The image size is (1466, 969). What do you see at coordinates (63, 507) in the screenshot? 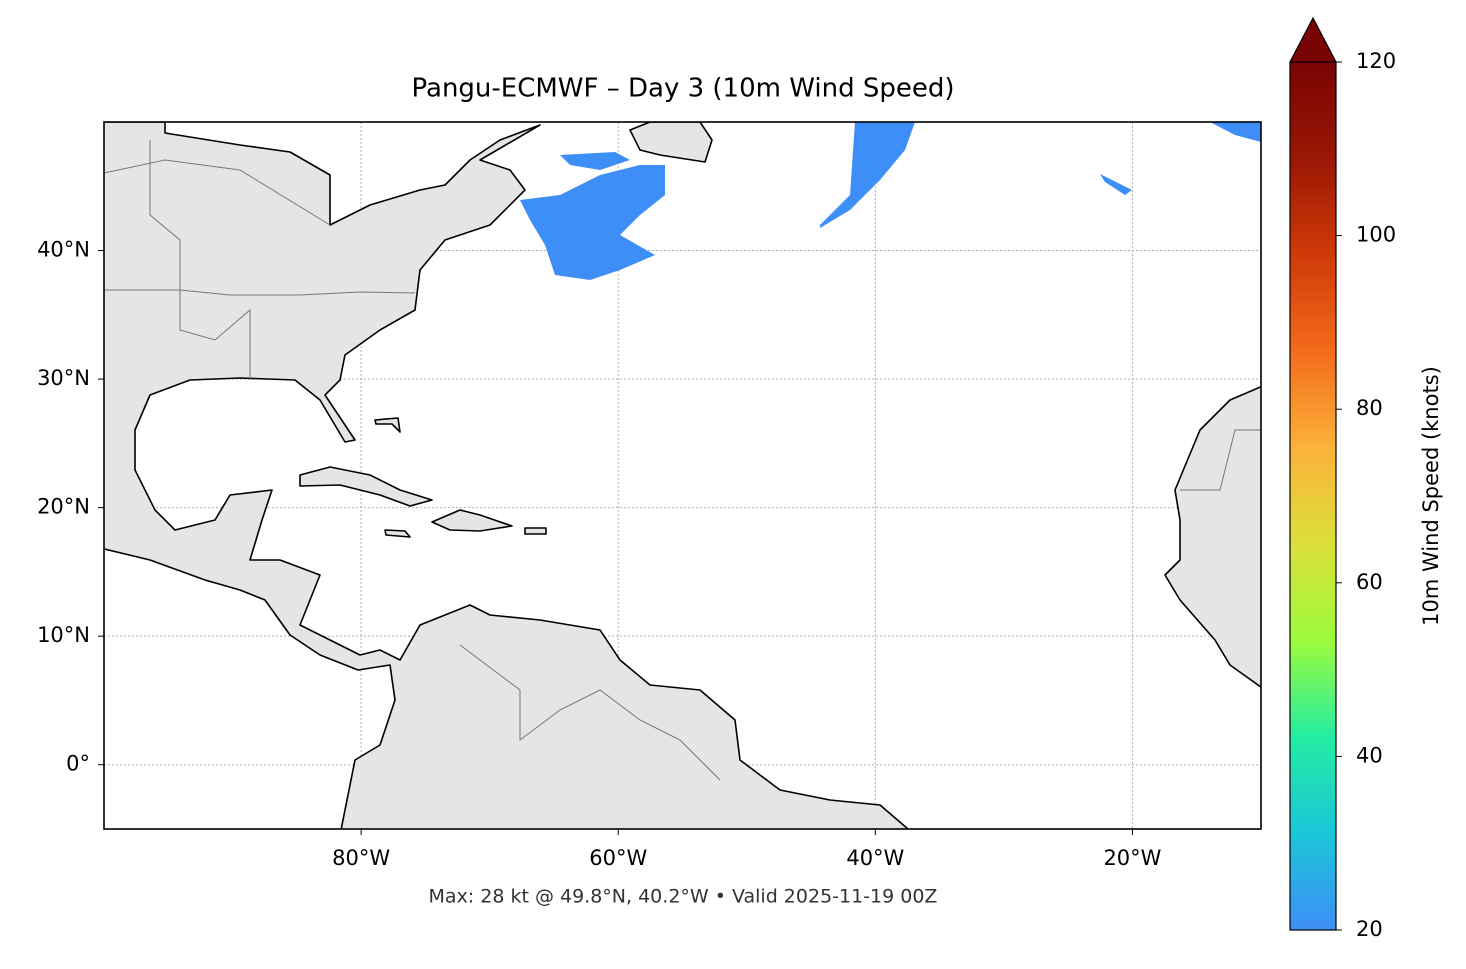
I see `y-tick-label: 20°N` at bounding box center [63, 507].